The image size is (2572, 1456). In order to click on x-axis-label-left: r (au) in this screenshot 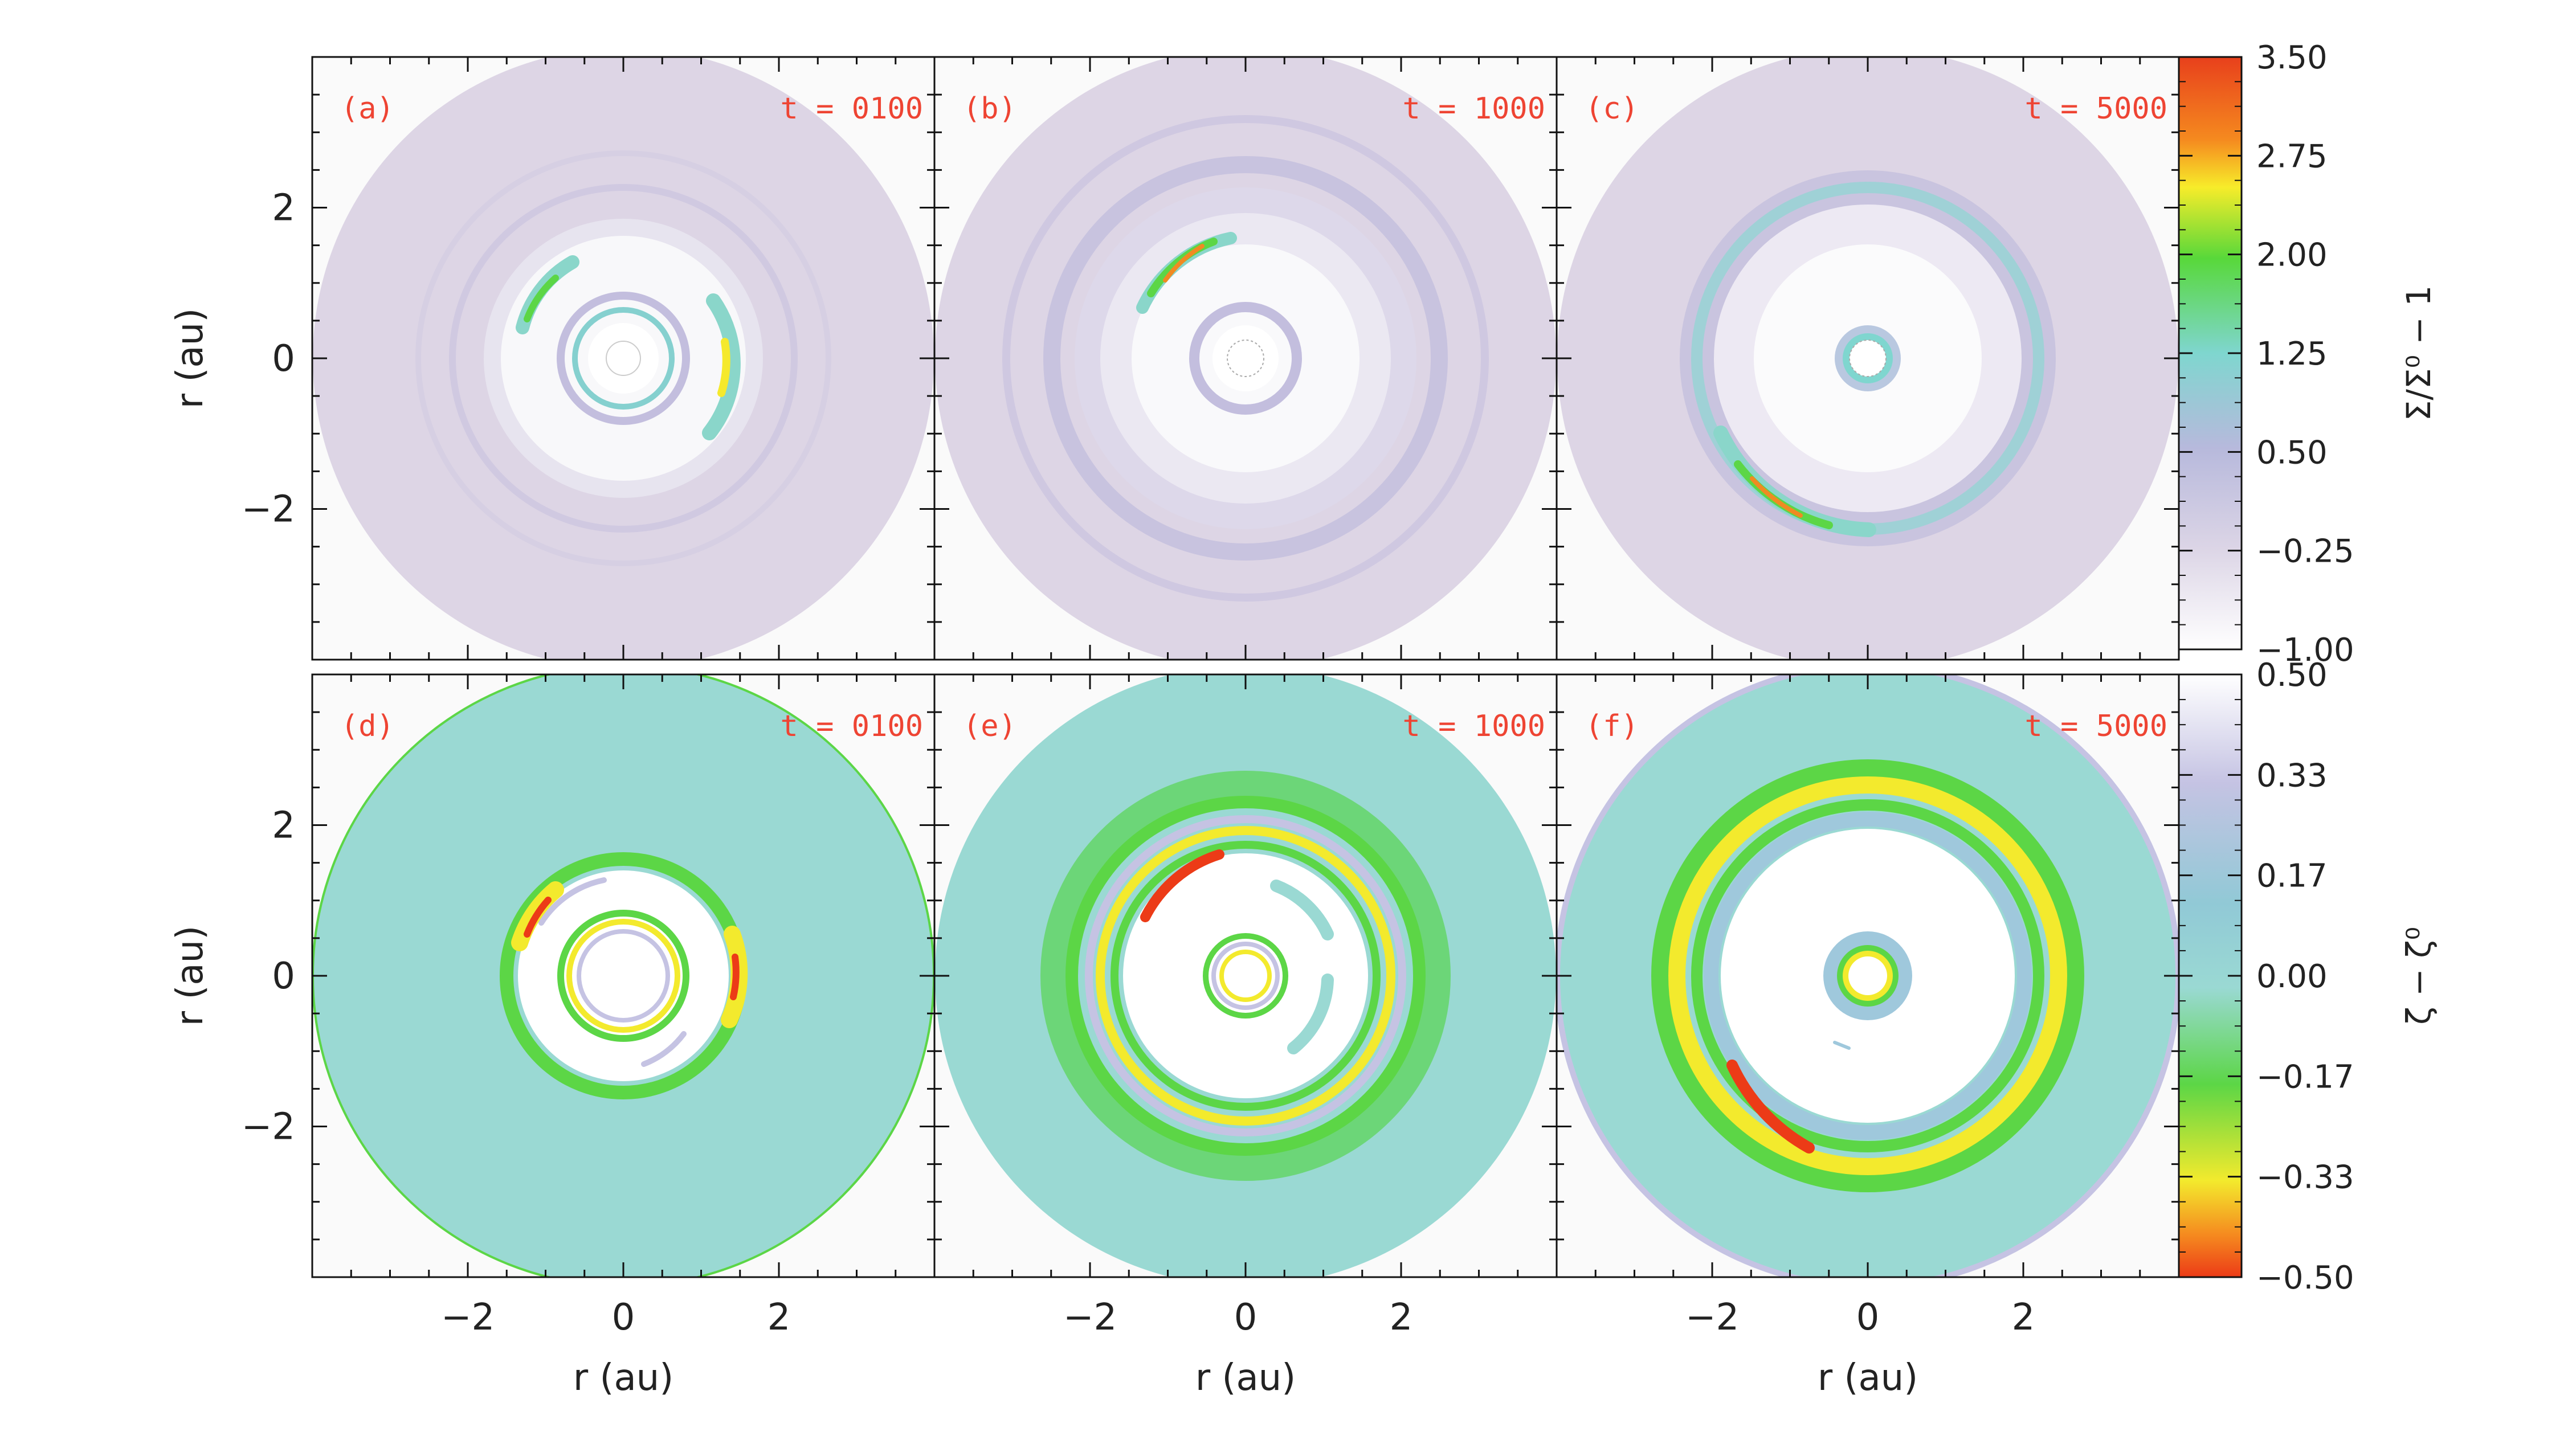, I will do `click(623, 1378)`.